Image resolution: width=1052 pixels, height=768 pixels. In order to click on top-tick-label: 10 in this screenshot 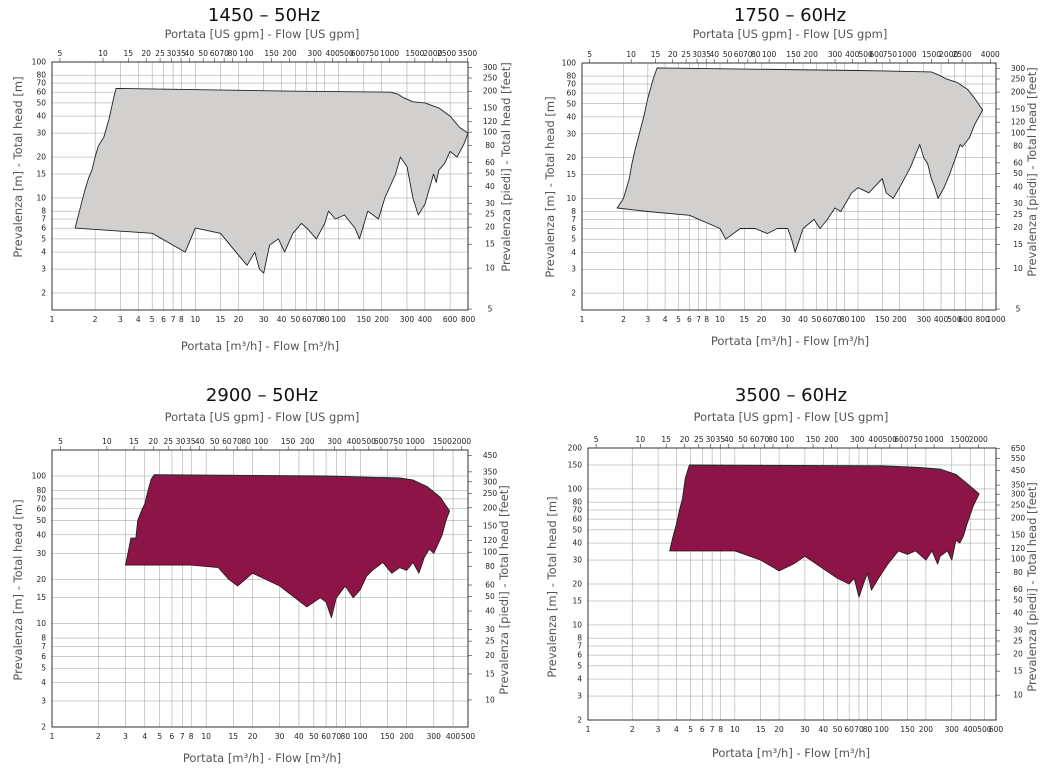, I will do `click(641, 439)`.